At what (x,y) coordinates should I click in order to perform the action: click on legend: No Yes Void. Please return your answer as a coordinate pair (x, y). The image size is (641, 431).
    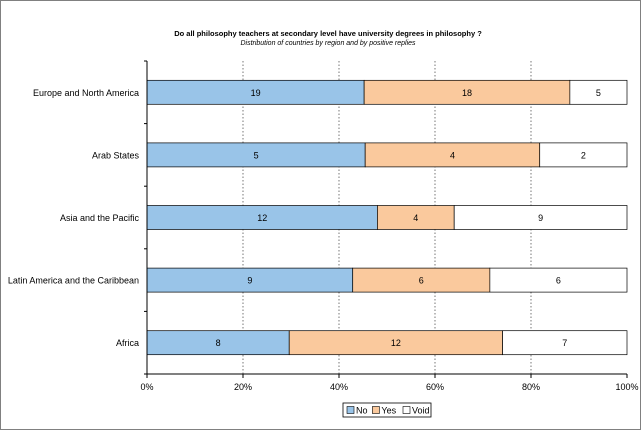
    Looking at the image, I should click on (387, 410).